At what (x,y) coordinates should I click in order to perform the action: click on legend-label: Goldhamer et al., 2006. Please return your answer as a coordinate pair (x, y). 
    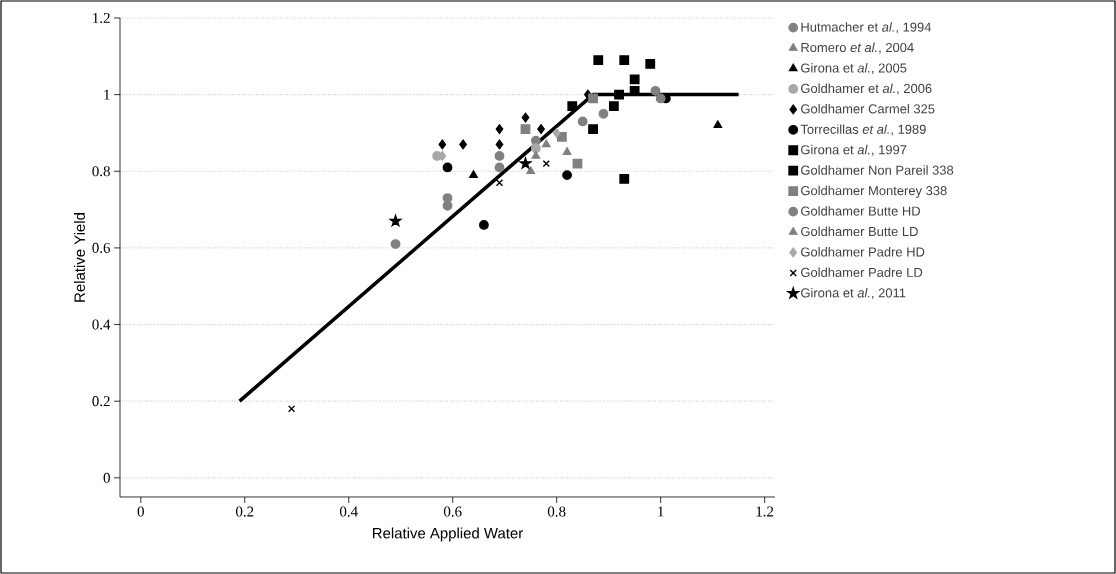
    Looking at the image, I should click on (866, 89).